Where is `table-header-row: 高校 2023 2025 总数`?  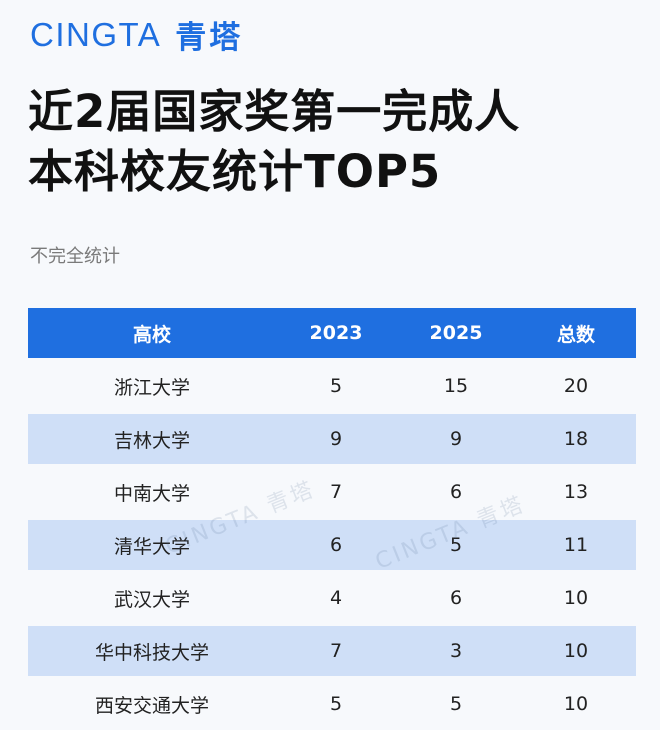 table-header-row: 高校 2023 2025 总数 is located at coordinates (332, 334).